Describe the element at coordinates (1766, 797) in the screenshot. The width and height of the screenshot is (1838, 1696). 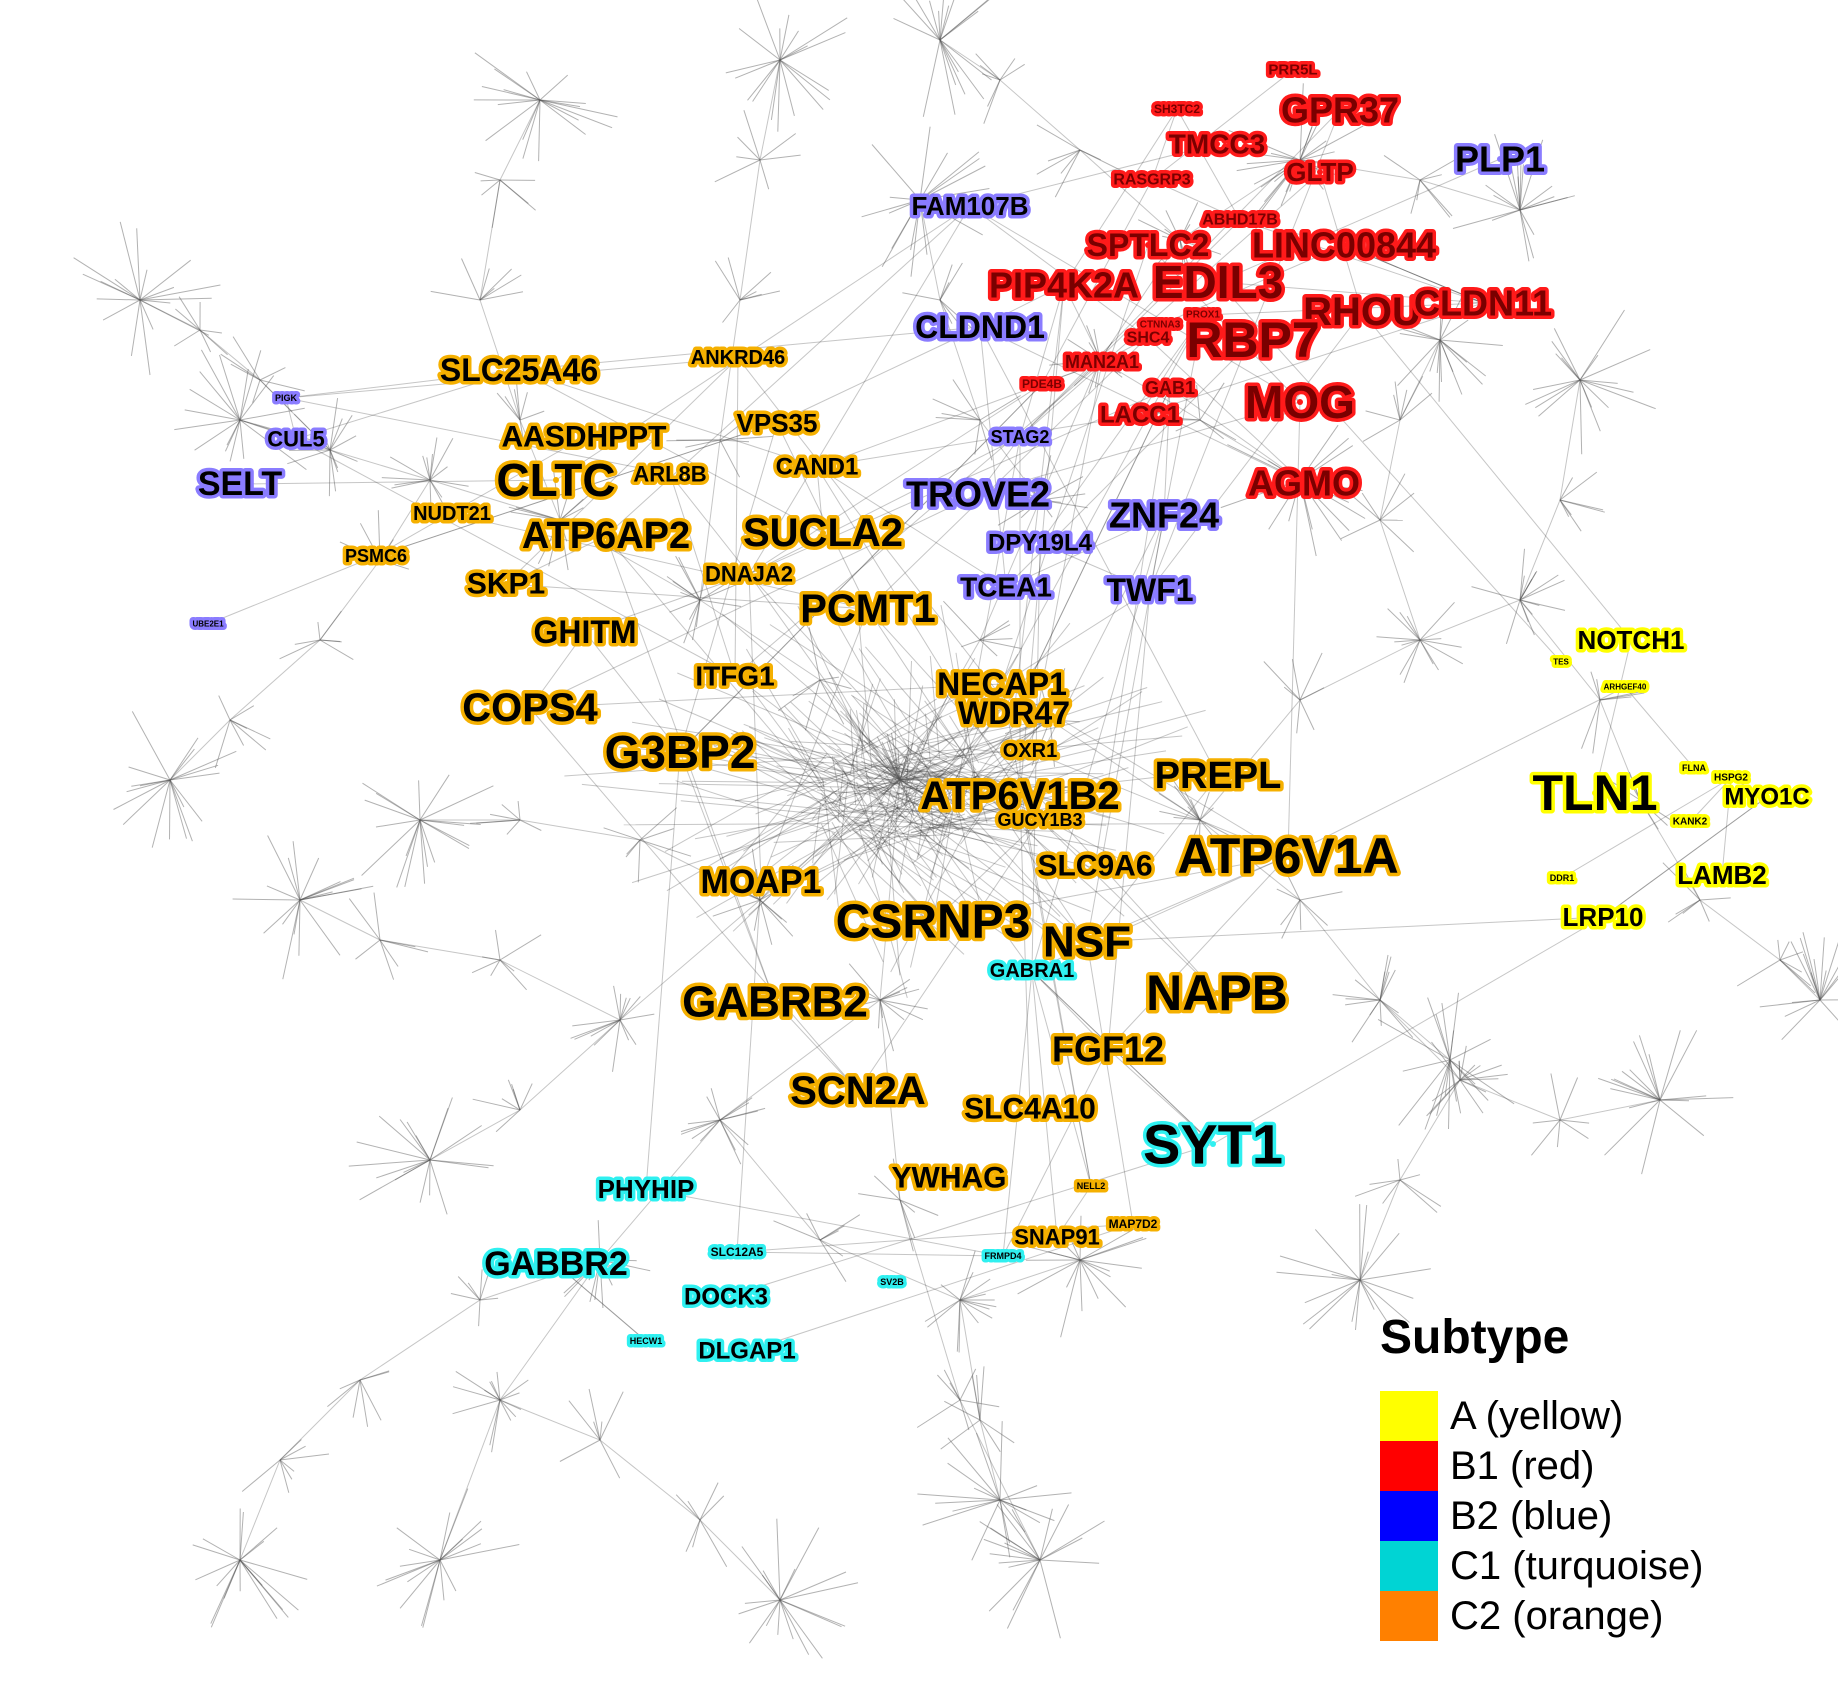
I see `gene-label-myo1c: MYO1C` at that location.